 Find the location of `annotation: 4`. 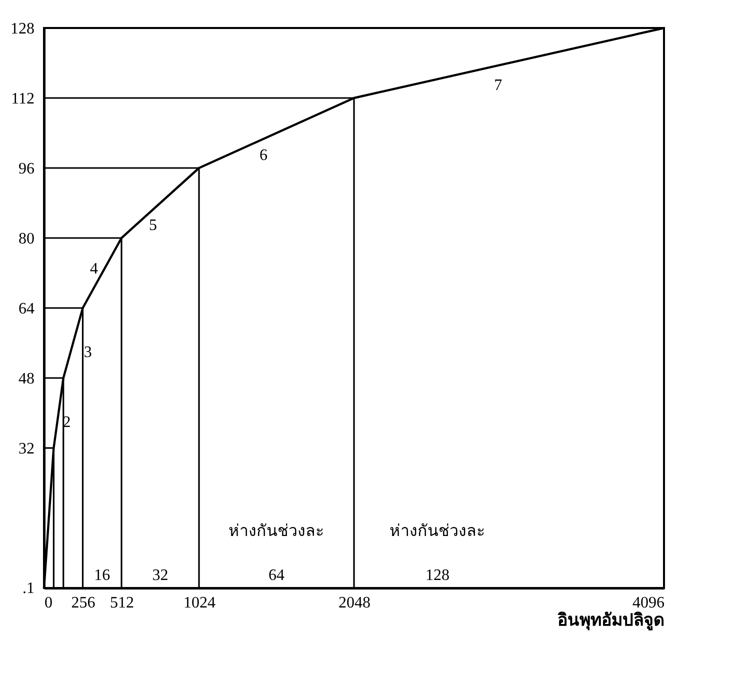

annotation: 4 is located at coordinates (94, 269).